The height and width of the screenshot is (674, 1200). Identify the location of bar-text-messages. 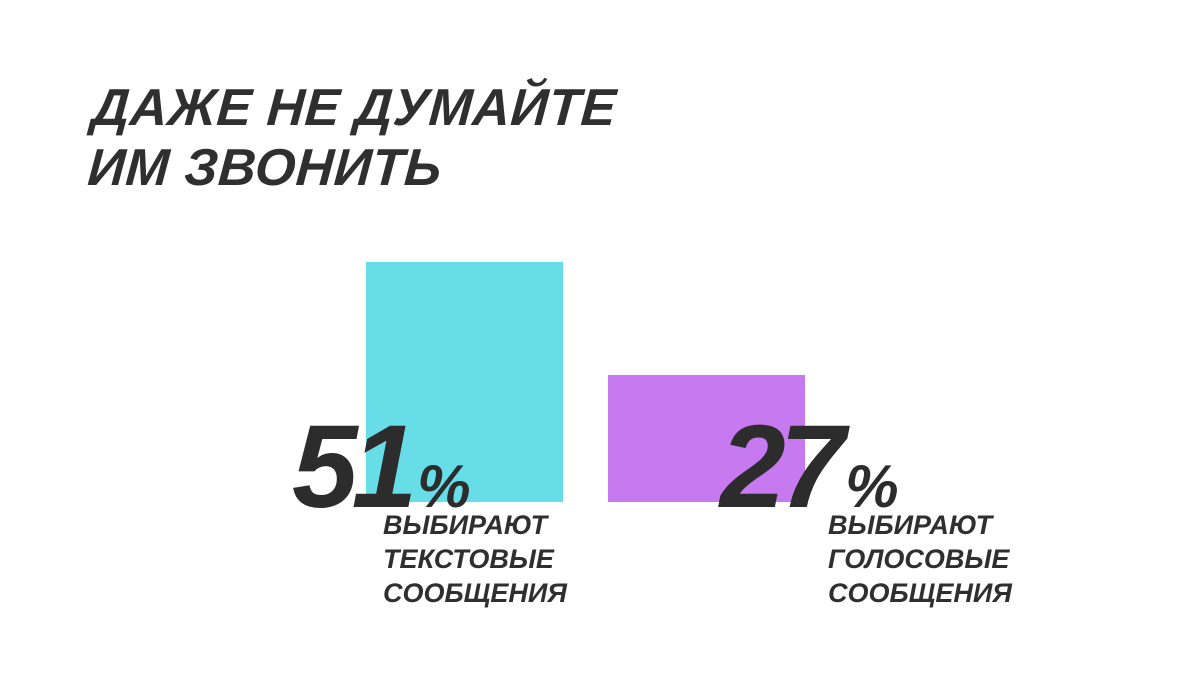
(464, 382).